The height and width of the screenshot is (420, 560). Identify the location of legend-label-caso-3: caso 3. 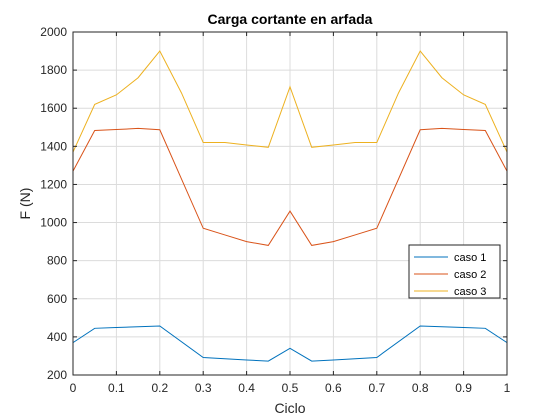
(470, 292).